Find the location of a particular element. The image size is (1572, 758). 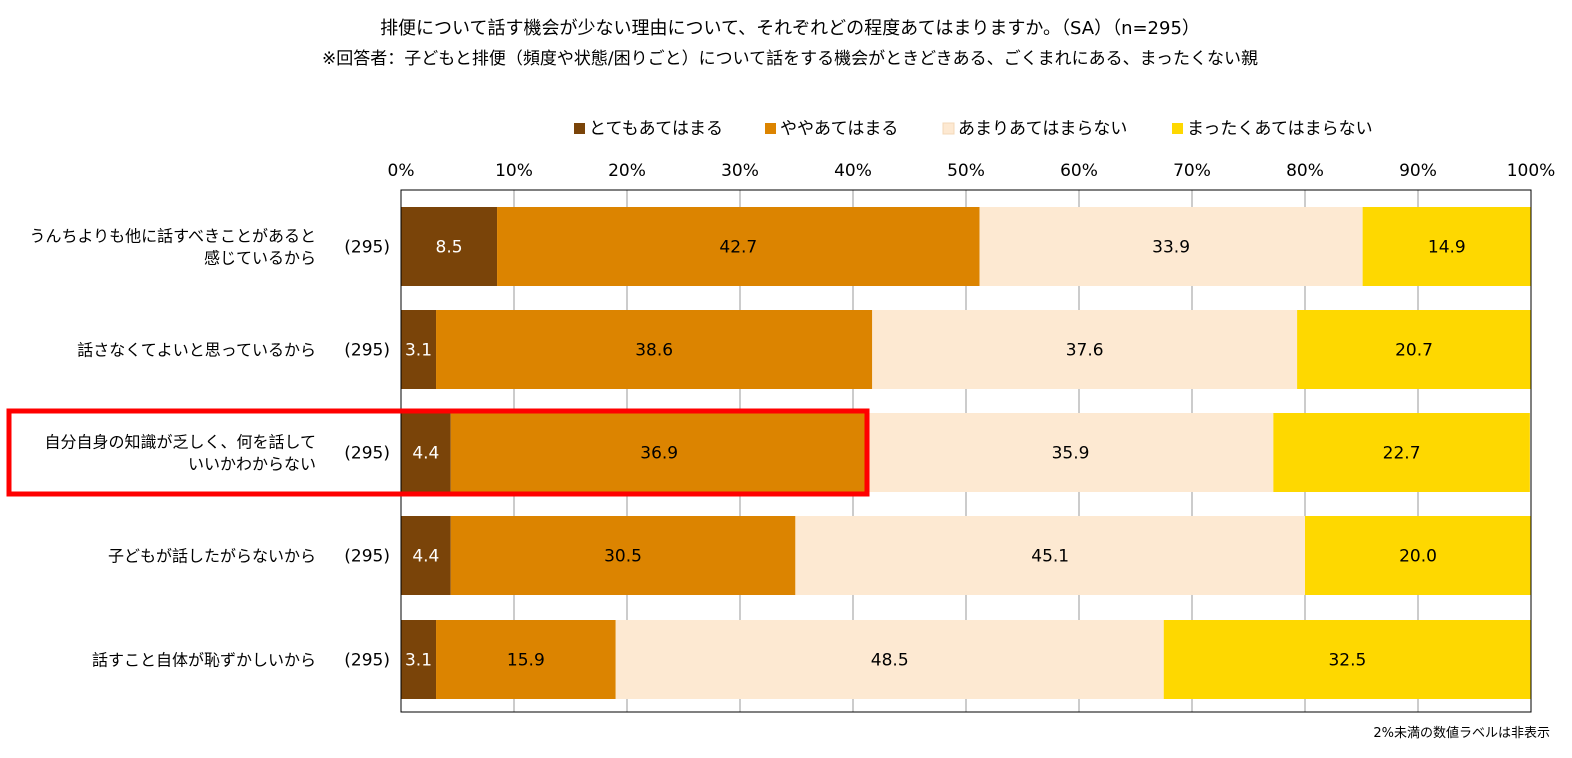

category-label: 子どもが話したがらないから is located at coordinates (212, 556).